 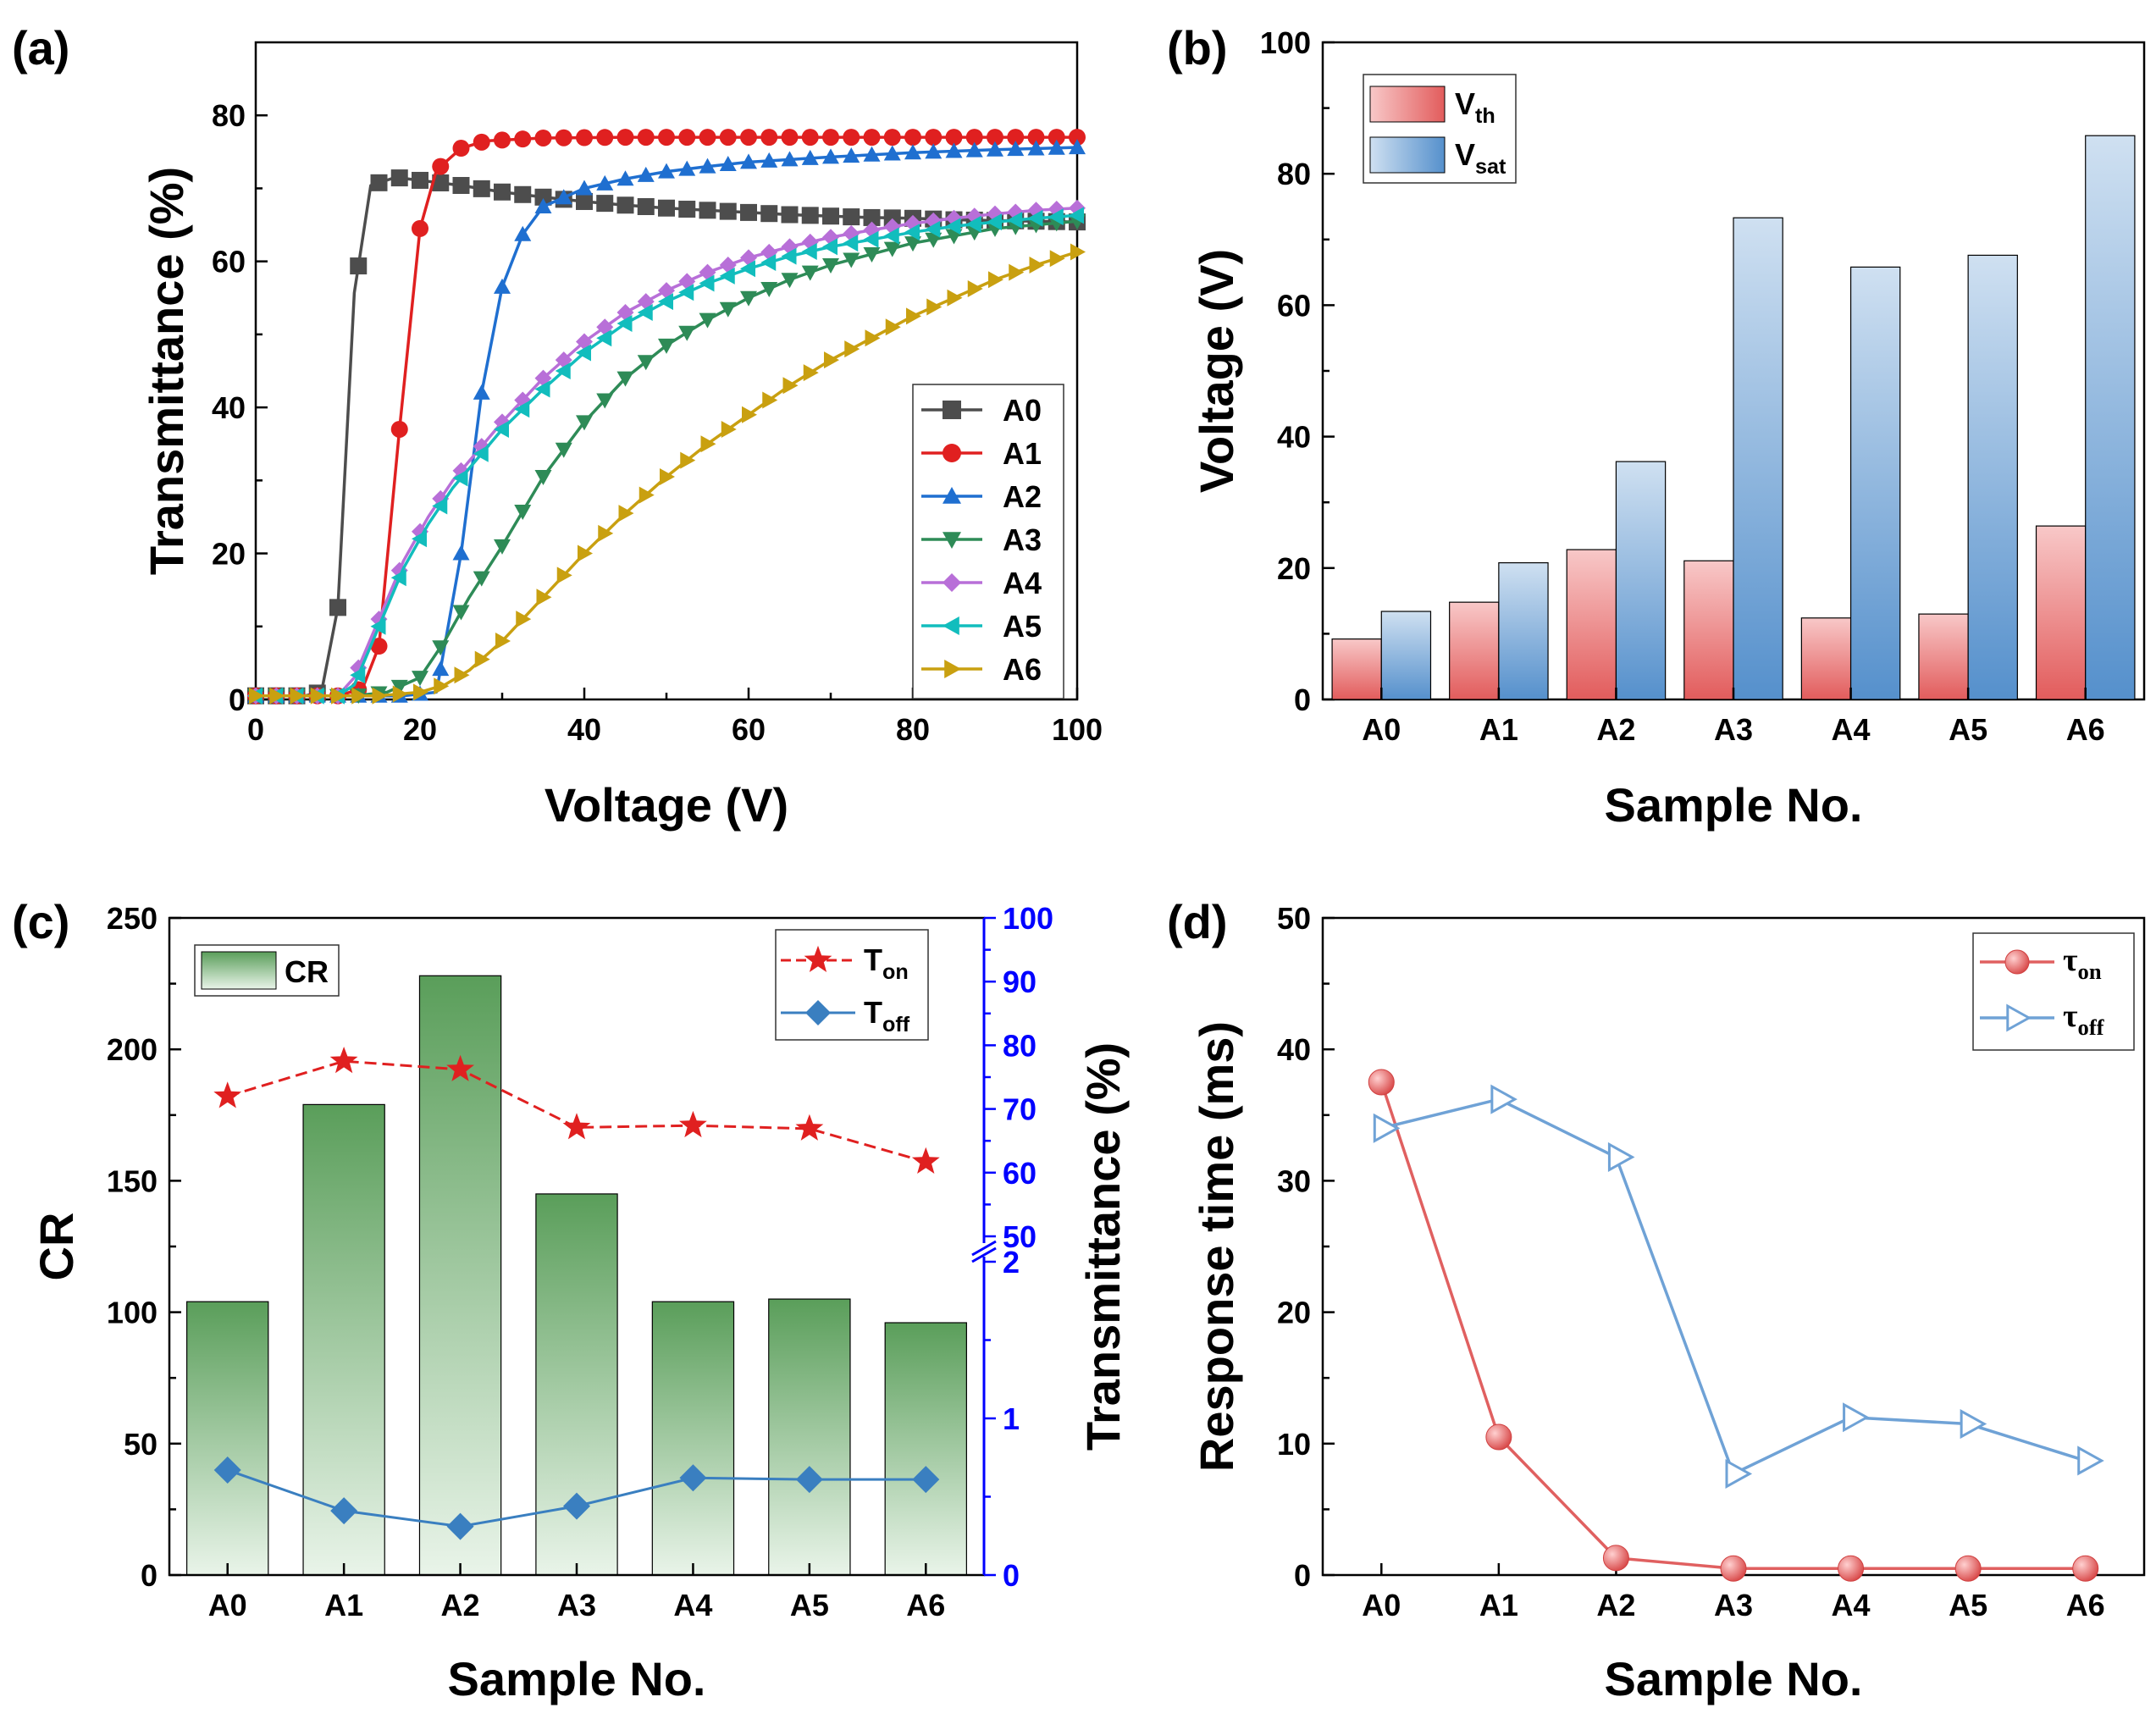 What do you see at coordinates (1498, 1605) in the screenshot?
I see `panel-d-x-tick-label: A1` at bounding box center [1498, 1605].